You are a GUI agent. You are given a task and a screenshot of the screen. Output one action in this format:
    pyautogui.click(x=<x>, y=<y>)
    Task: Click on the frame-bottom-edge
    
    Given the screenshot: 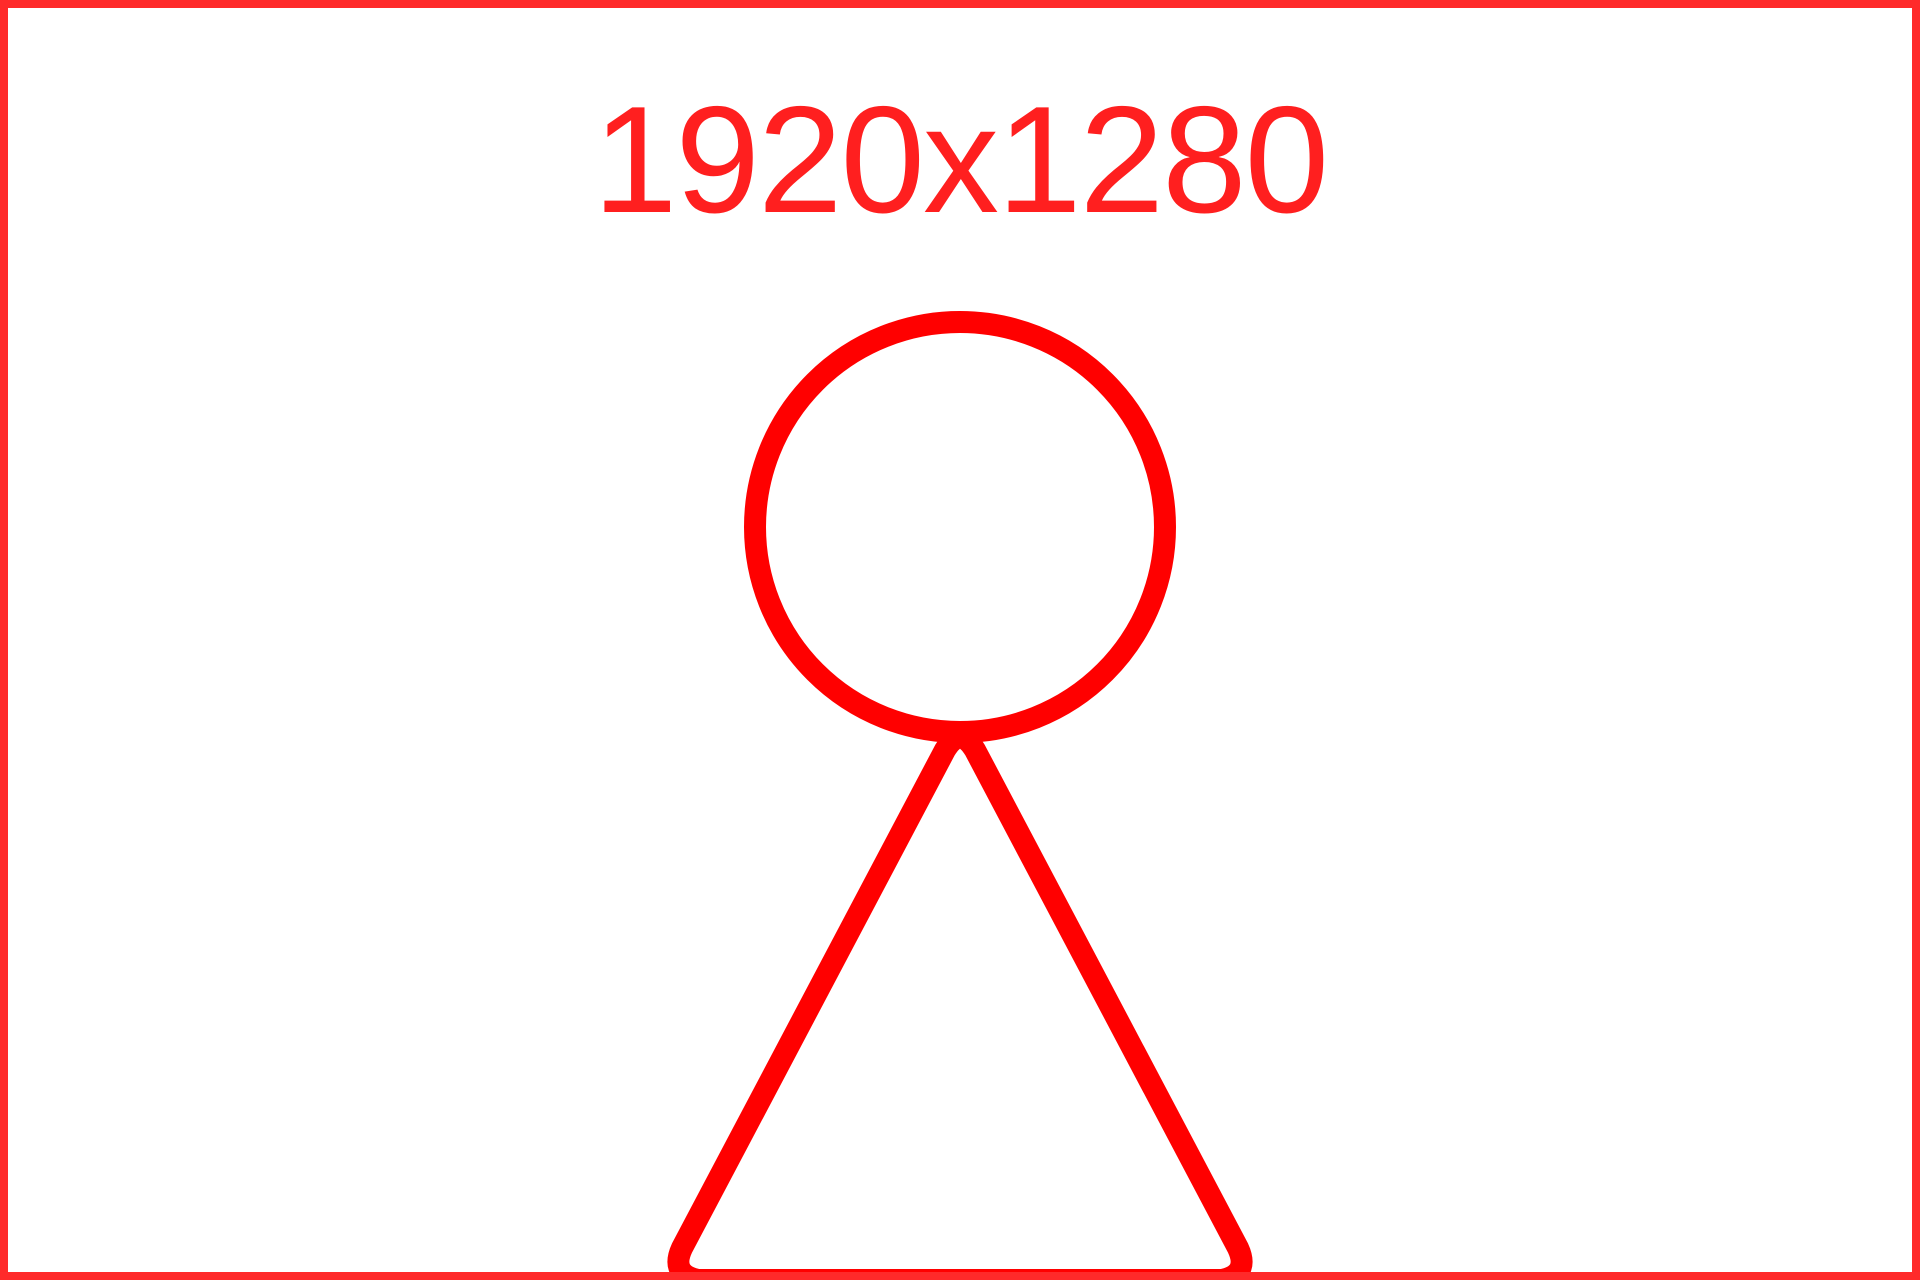 What is the action you would take?
    pyautogui.click(x=960, y=1276)
    